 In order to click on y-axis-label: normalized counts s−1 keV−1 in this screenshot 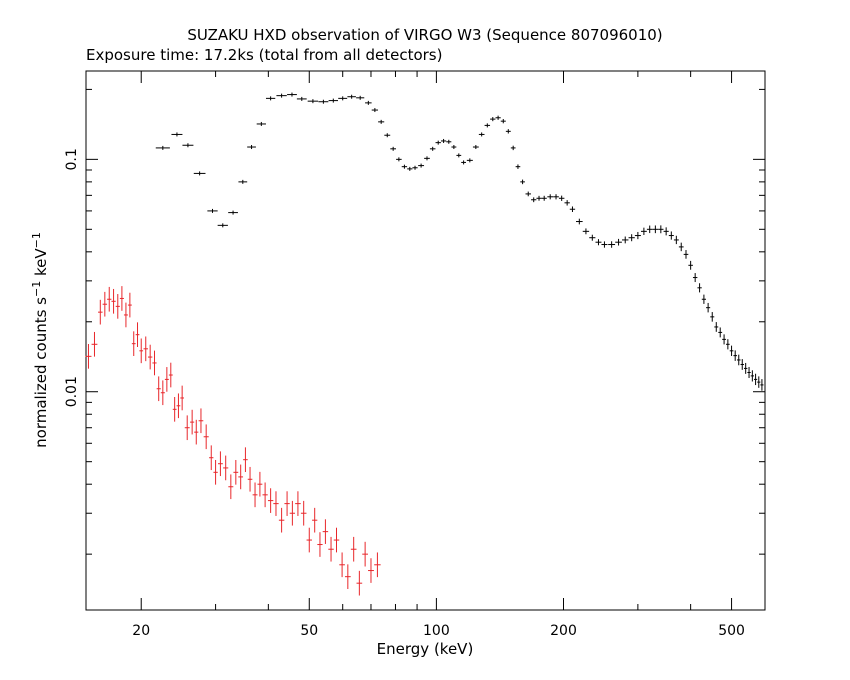, I will do `click(40, 340)`.